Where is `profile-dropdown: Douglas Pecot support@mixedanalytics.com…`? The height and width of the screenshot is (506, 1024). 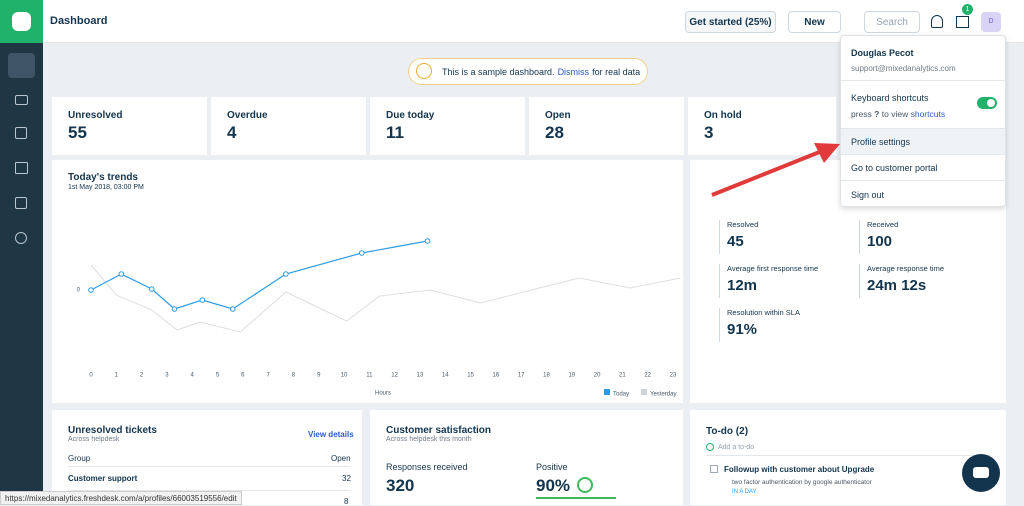 profile-dropdown: Douglas Pecot support@mixedanalytics.com… is located at coordinates (923, 121).